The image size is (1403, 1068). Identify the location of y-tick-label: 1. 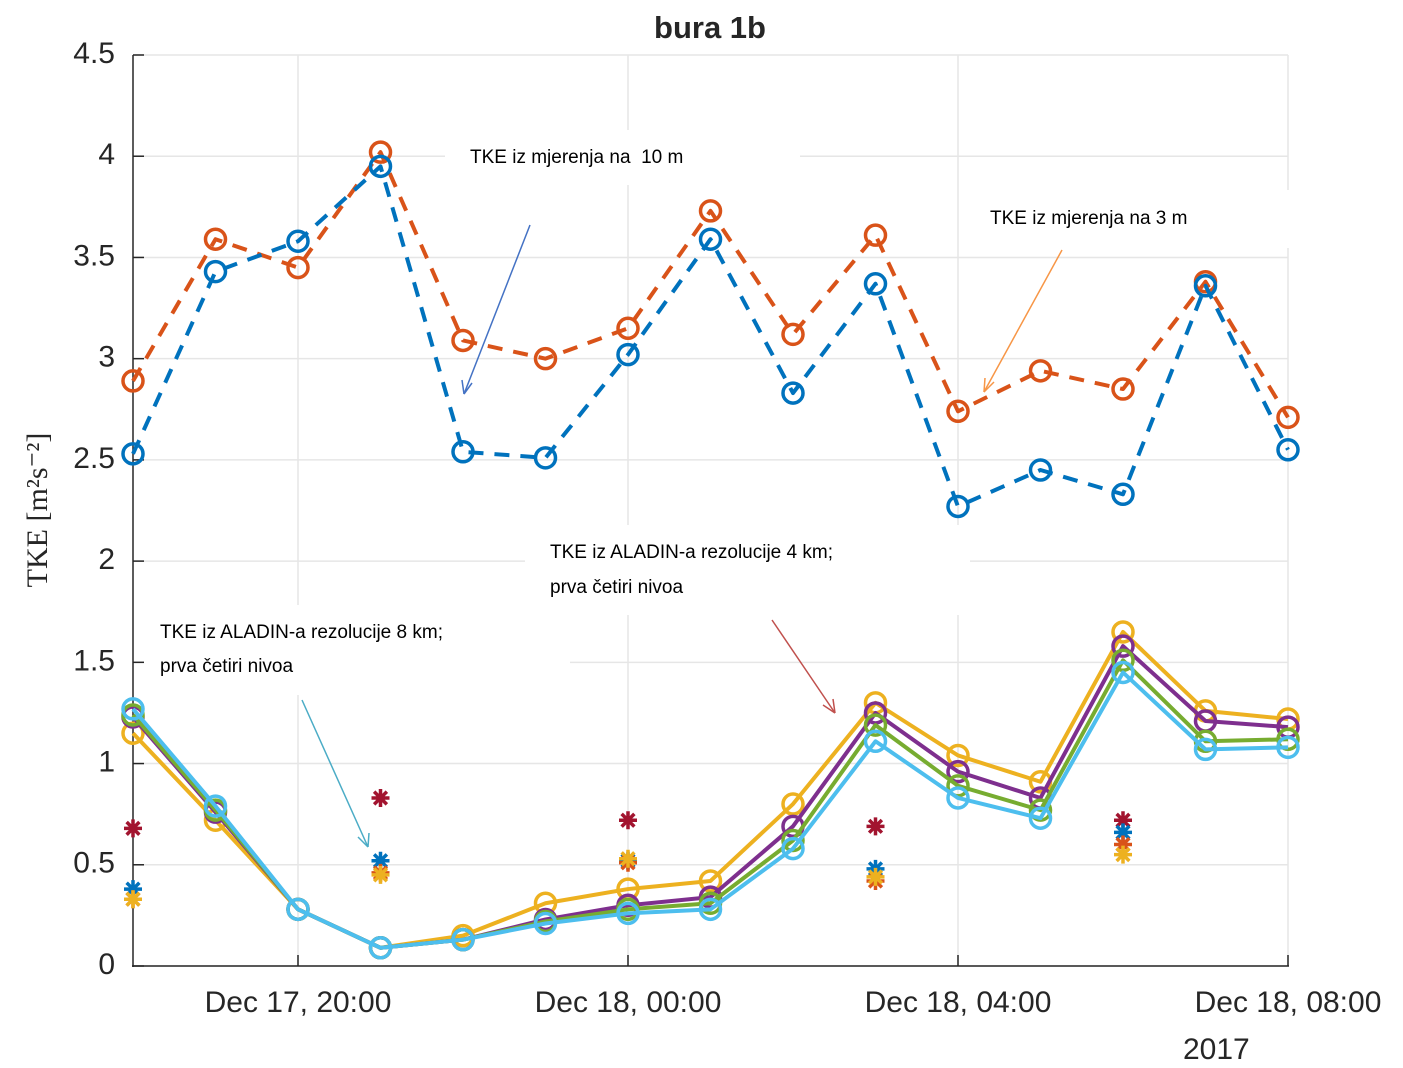
(106, 761).